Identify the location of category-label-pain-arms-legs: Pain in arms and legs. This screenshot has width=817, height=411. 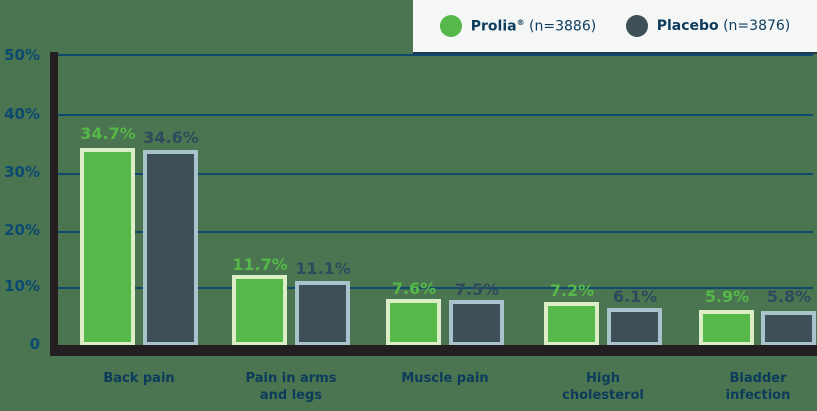
(291, 387).